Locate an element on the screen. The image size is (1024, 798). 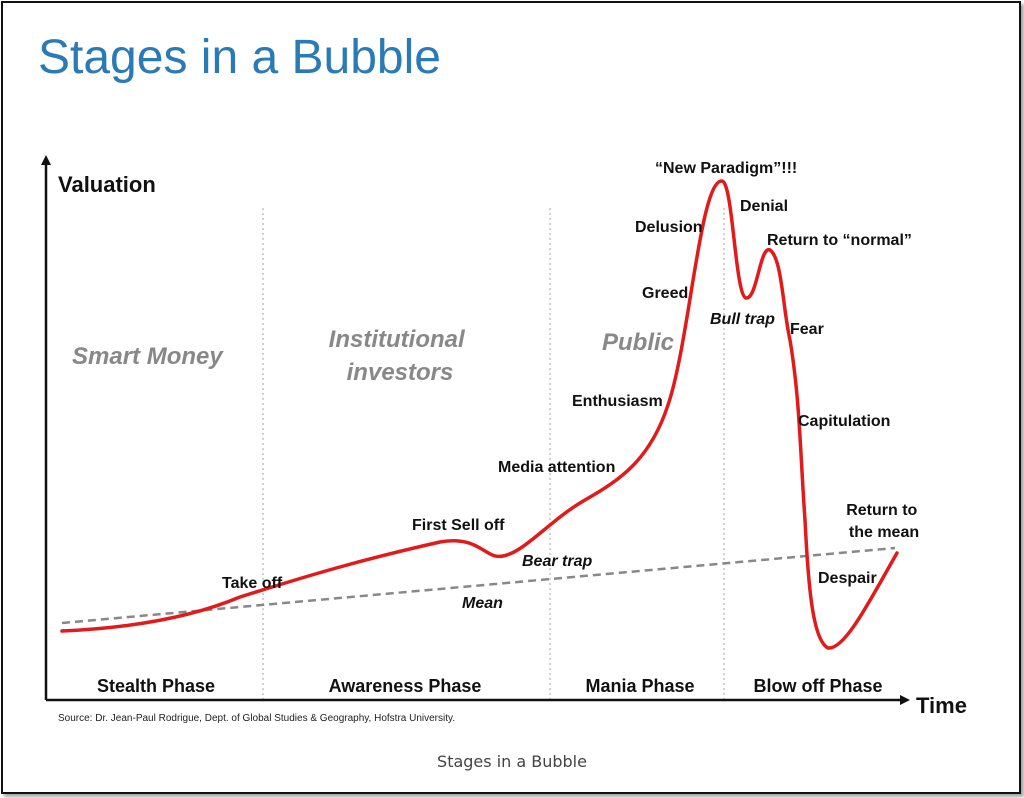
phase-label-blowoff: Blow off Phase is located at coordinates (817, 686).